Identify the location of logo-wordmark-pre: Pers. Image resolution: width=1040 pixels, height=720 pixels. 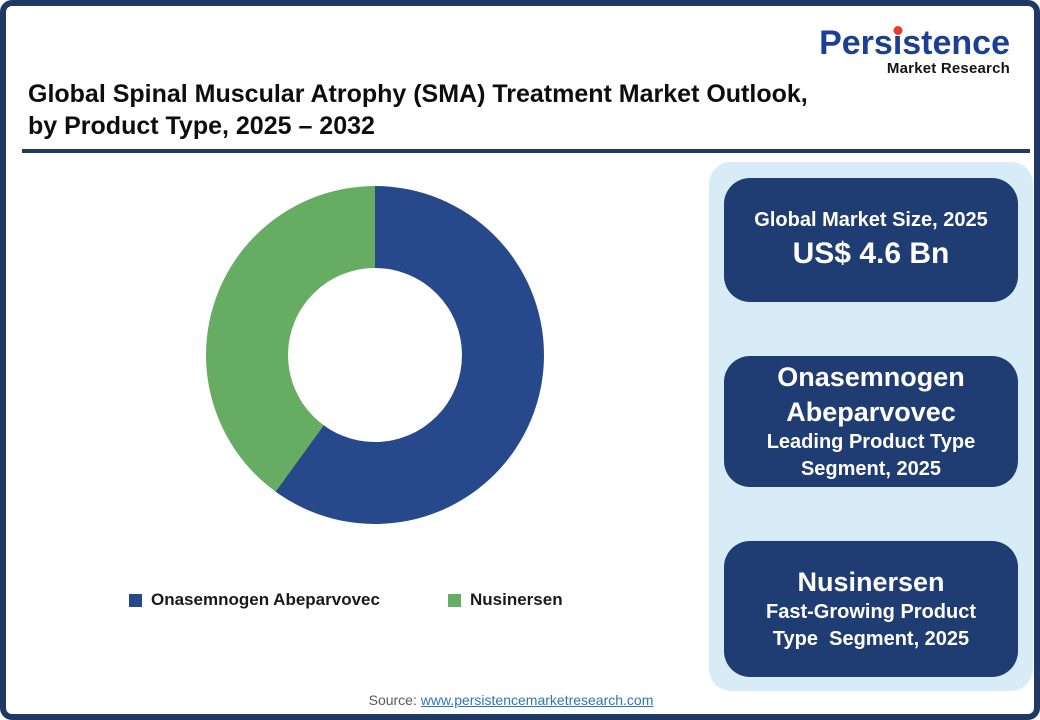
(856, 43).